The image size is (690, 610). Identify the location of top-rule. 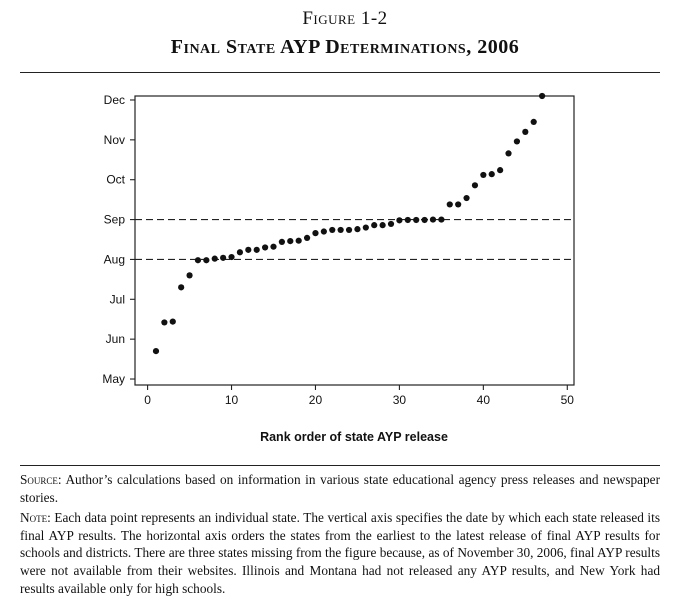
(340, 72).